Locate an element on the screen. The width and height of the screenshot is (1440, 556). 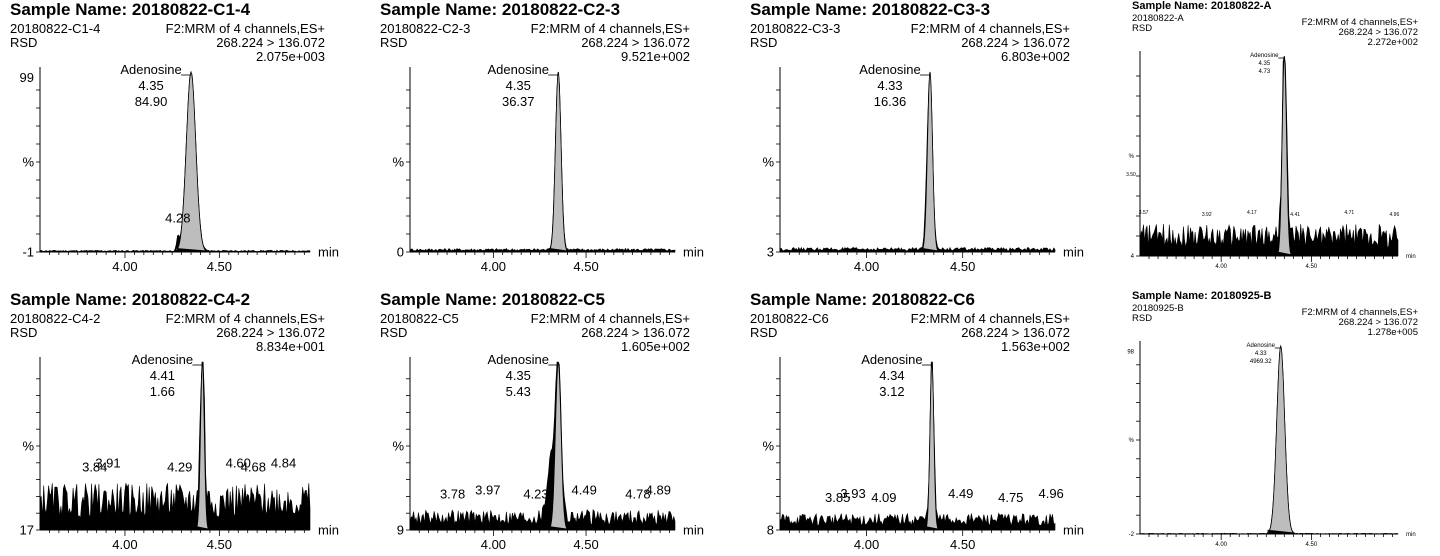
peak-area-label: 4969.32 is located at coordinates (1261, 362).